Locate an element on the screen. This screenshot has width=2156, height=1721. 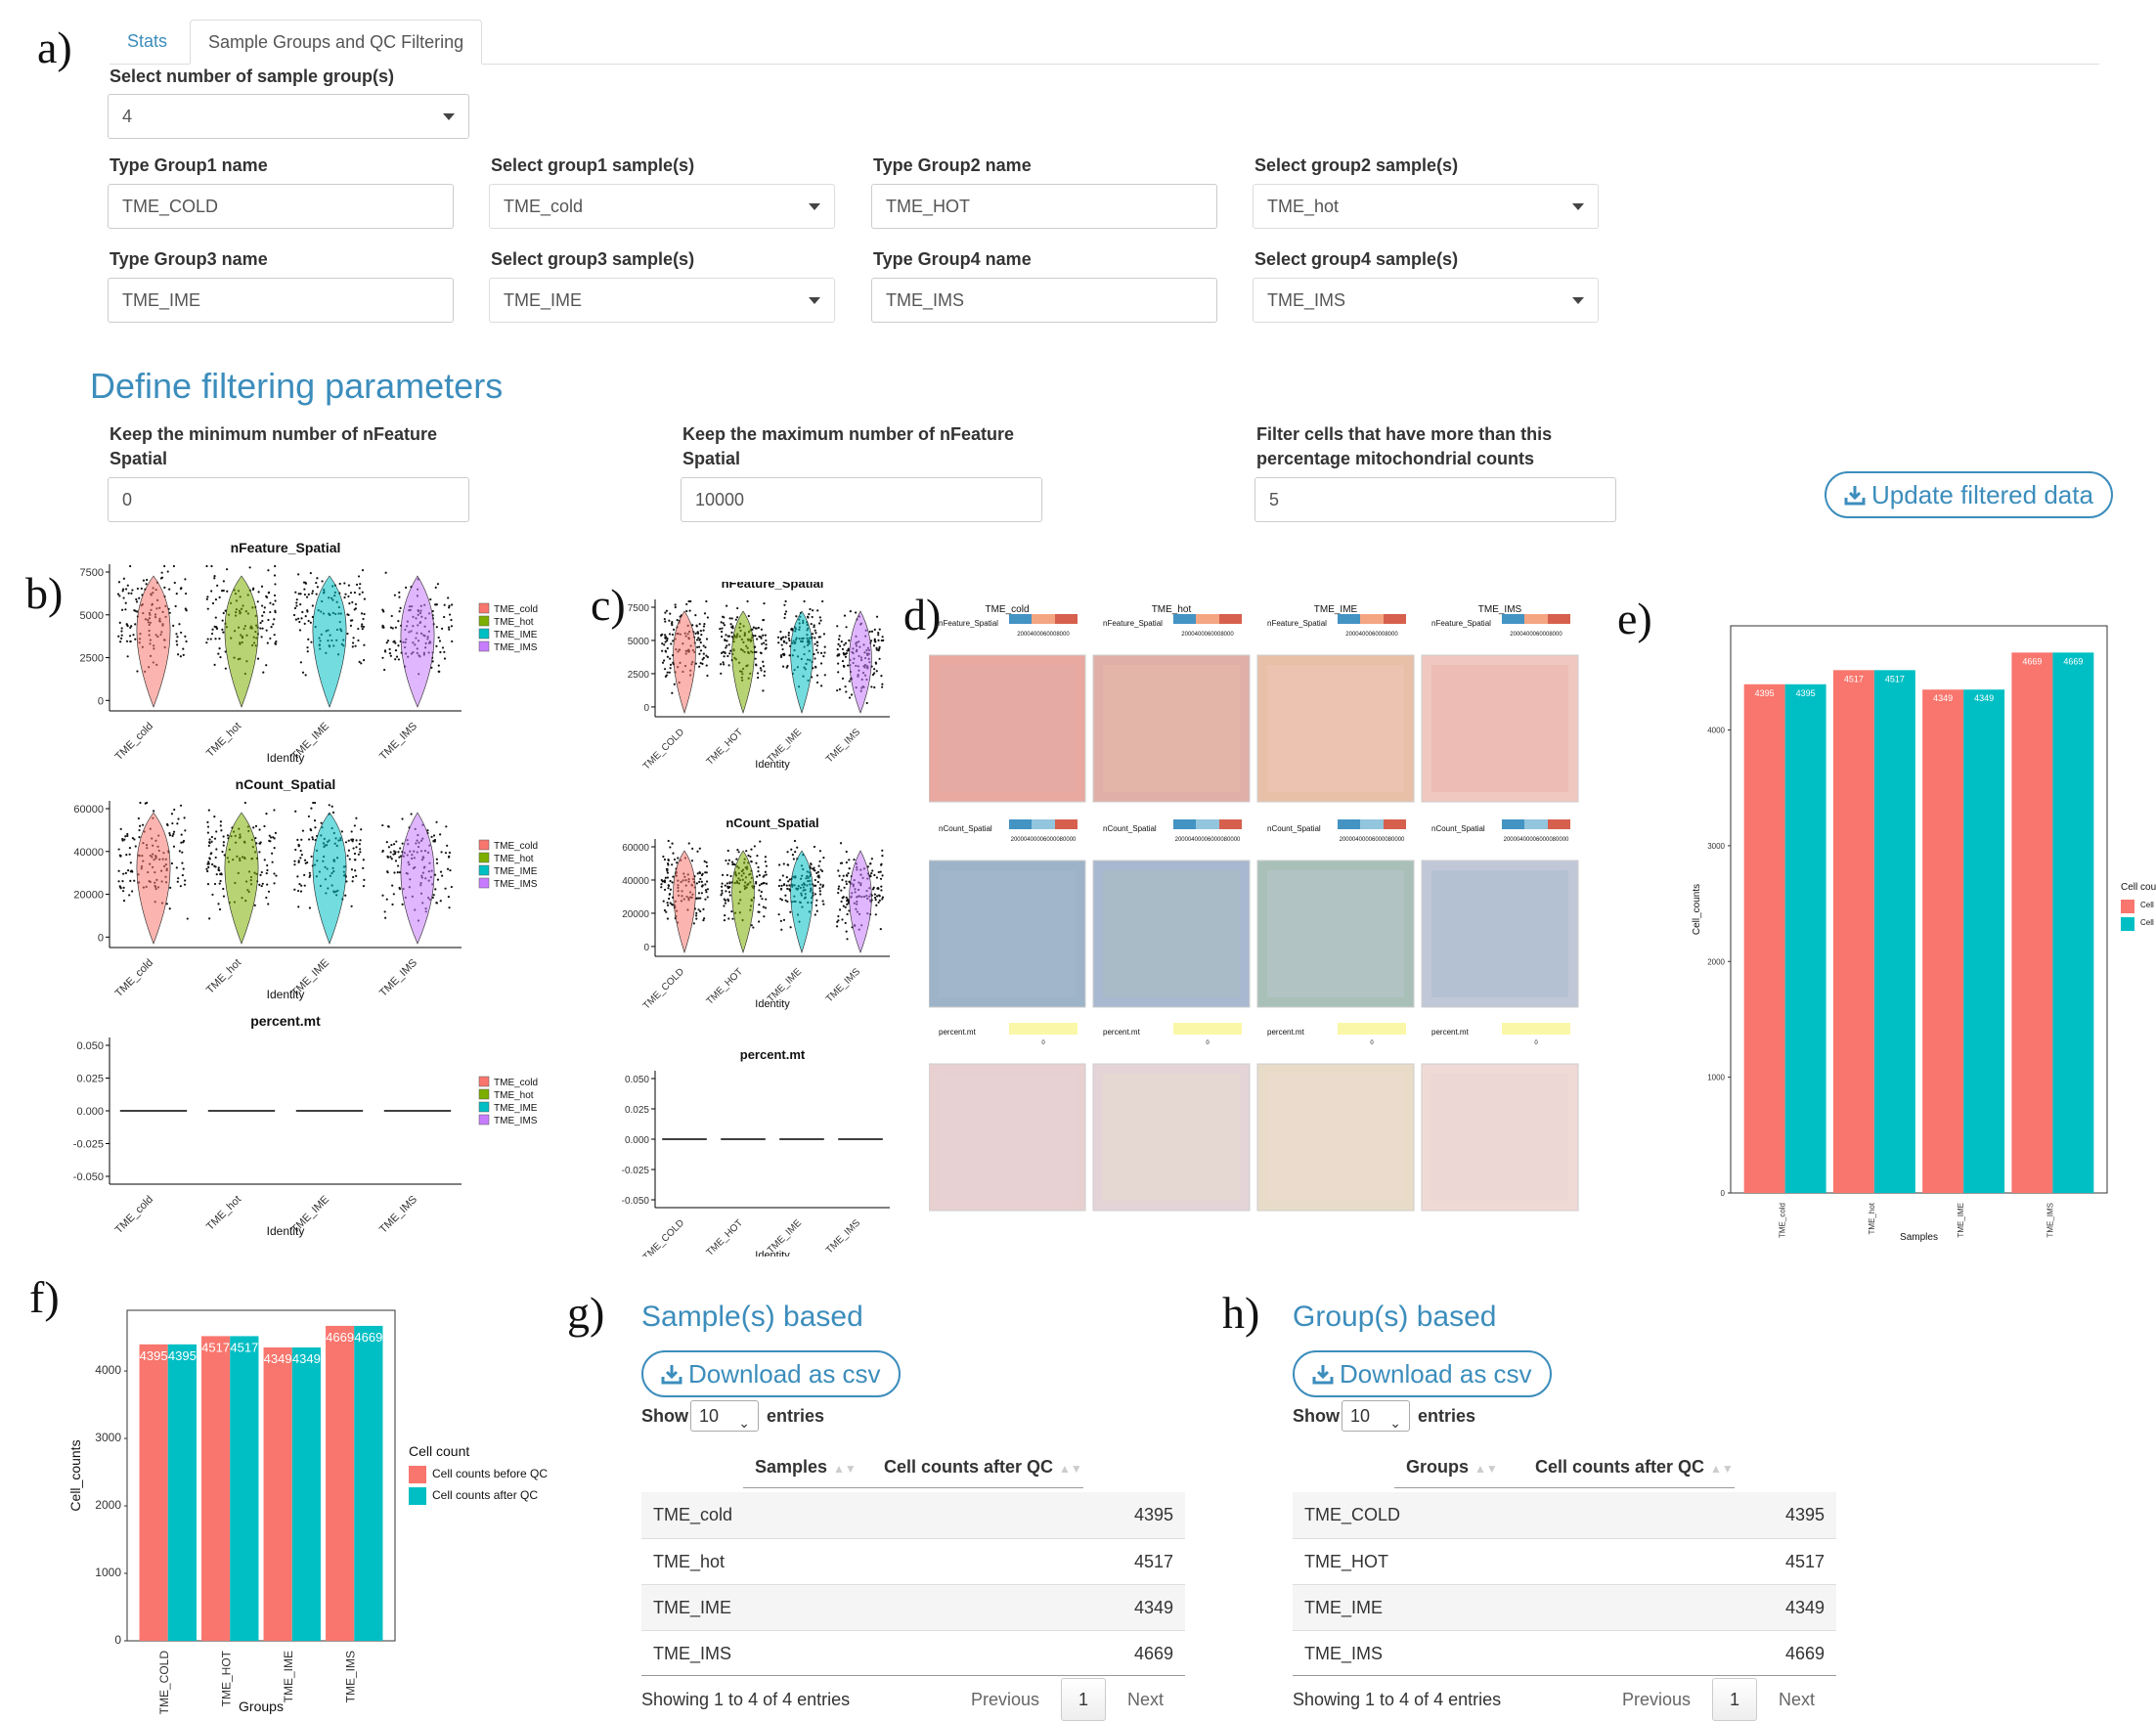
group-page-1-button: 1 is located at coordinates (1734, 1699).